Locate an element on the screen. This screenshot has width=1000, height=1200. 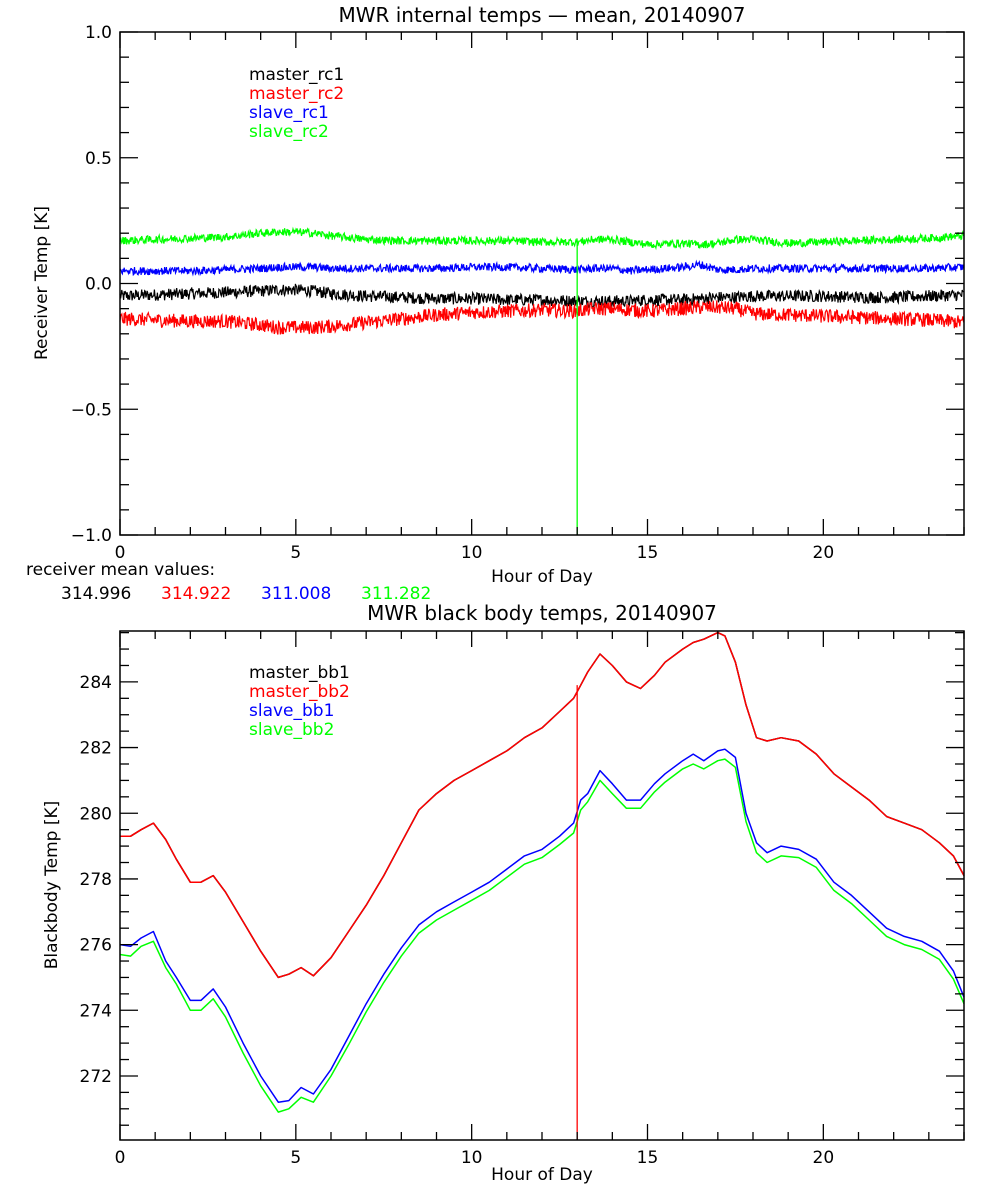
y-tick-label: −0.5 is located at coordinates (91, 410).